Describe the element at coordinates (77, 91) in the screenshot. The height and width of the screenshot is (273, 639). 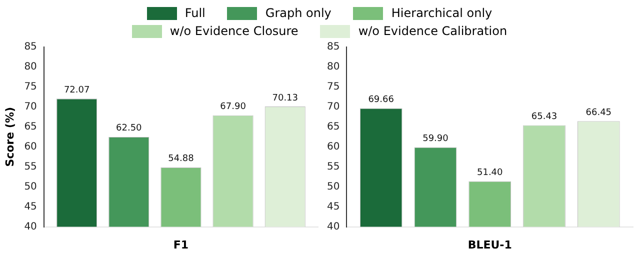
I see `data-label: 72.07` at that location.